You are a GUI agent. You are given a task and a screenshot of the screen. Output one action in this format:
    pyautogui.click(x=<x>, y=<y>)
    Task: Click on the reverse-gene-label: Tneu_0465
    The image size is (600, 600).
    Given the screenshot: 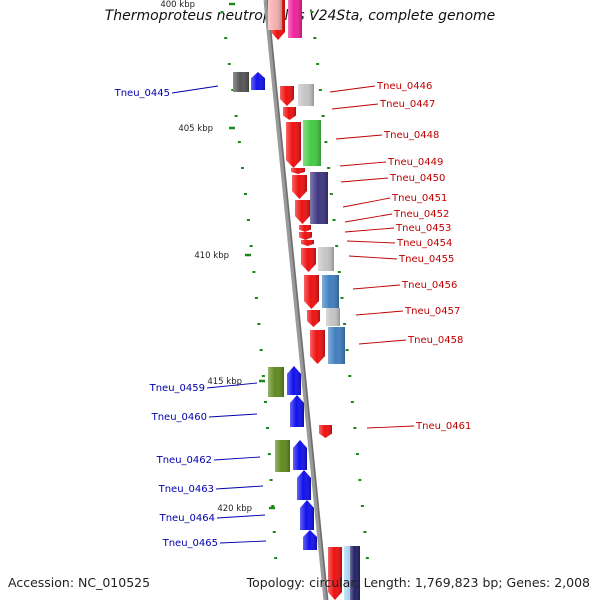 What is the action you would take?
    pyautogui.click(x=190, y=543)
    